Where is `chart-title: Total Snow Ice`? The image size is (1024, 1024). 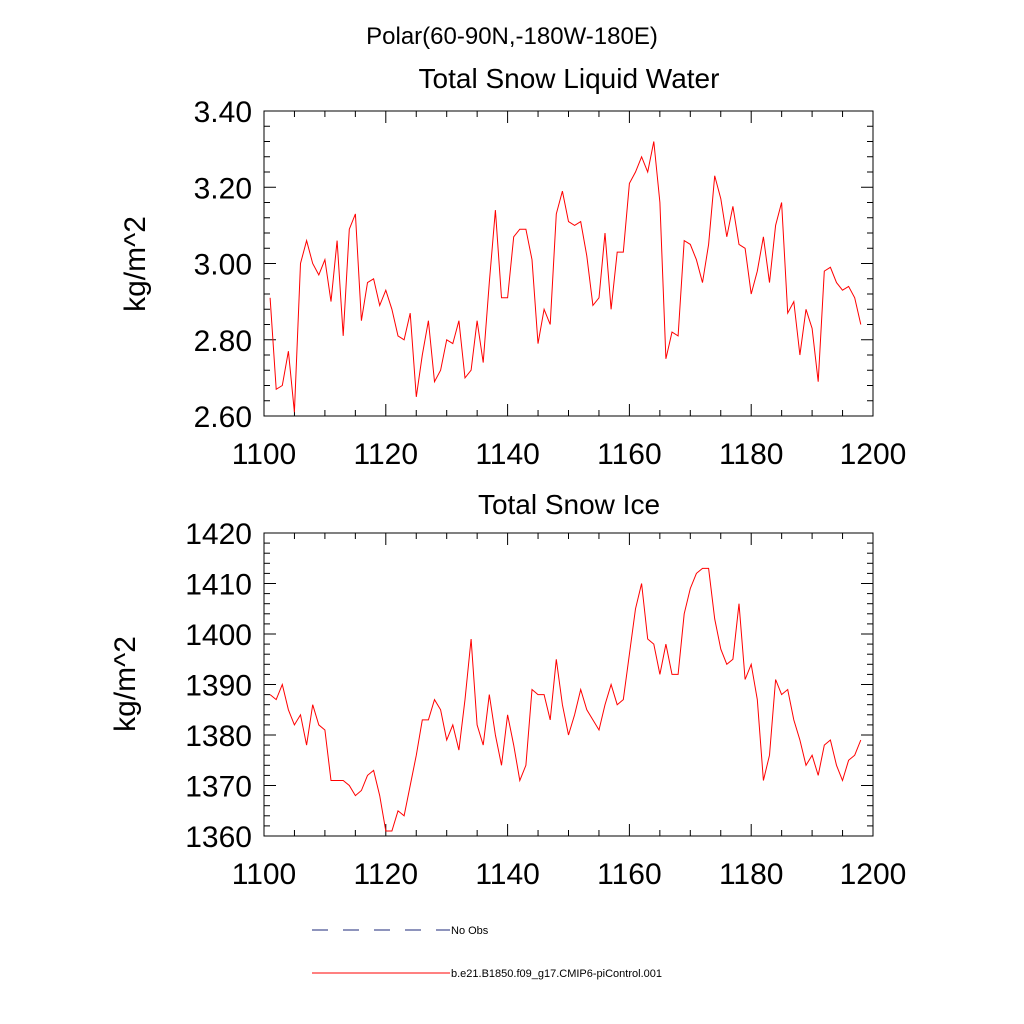
chart-title: Total Snow Ice is located at coordinates (569, 504).